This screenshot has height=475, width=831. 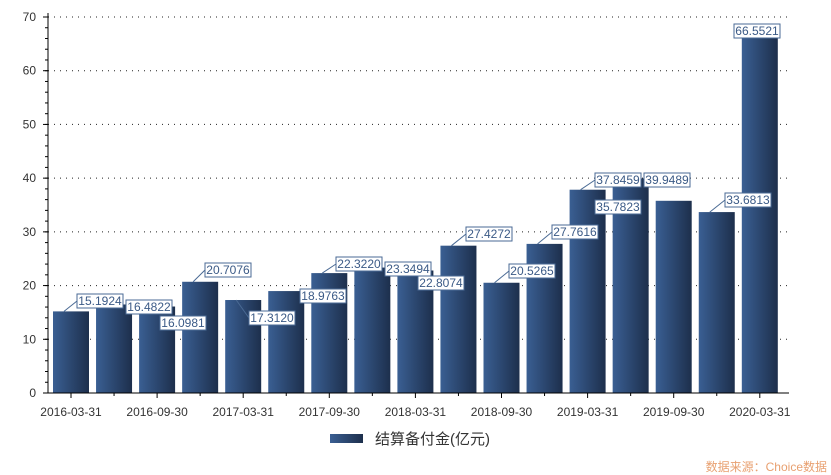 I want to click on y-tick-label: 0, so click(x=32, y=393).